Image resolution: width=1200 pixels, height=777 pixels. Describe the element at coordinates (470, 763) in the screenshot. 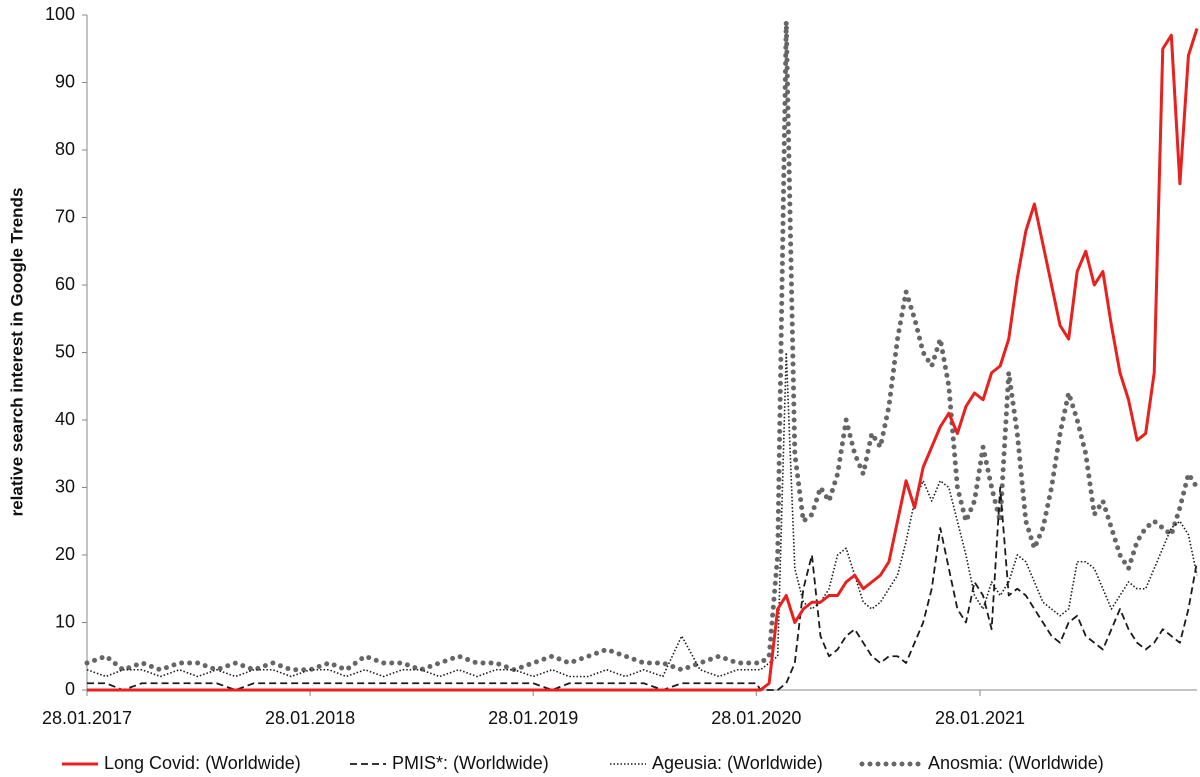

I see `legend-label: PMIS*: (Worldwide)` at that location.